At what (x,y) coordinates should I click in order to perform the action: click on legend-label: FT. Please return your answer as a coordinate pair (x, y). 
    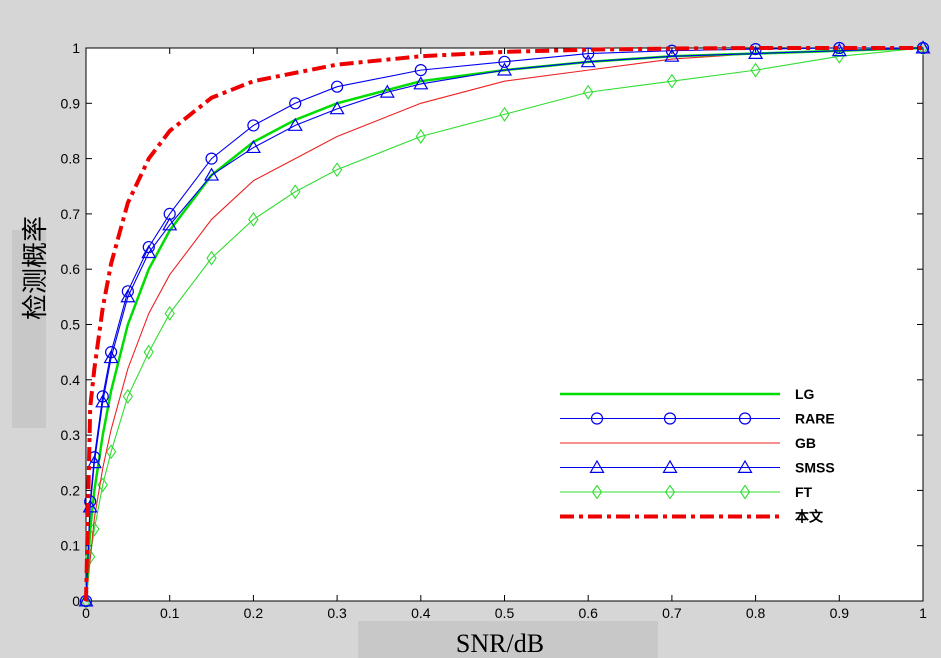
    Looking at the image, I should click on (804, 492).